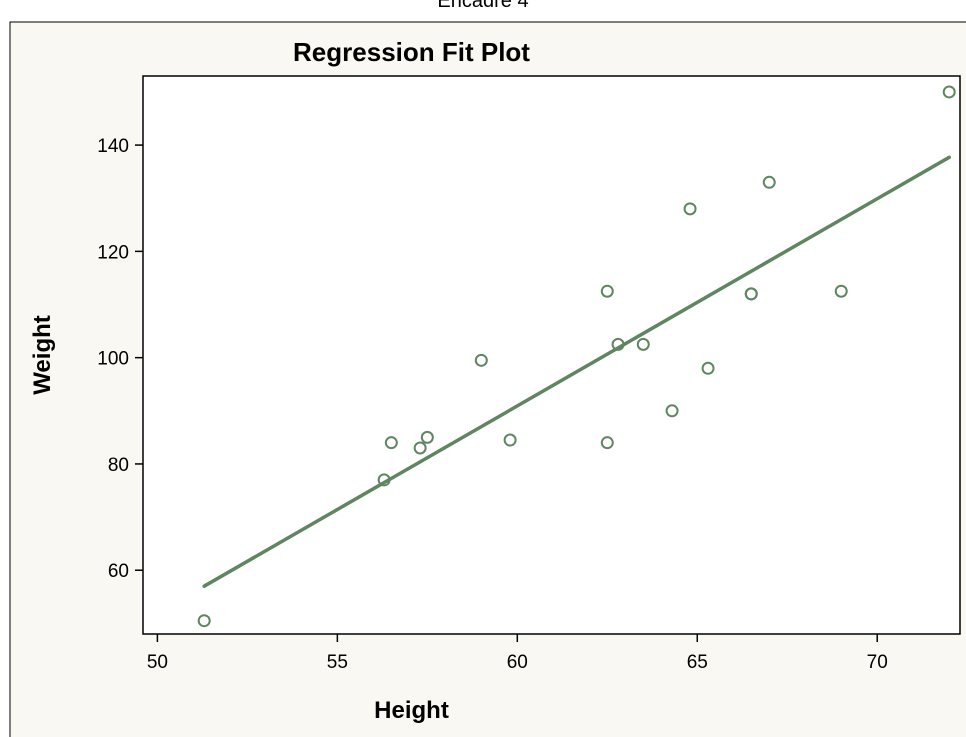  What do you see at coordinates (118, 571) in the screenshot?
I see `y-tick-label: 60` at bounding box center [118, 571].